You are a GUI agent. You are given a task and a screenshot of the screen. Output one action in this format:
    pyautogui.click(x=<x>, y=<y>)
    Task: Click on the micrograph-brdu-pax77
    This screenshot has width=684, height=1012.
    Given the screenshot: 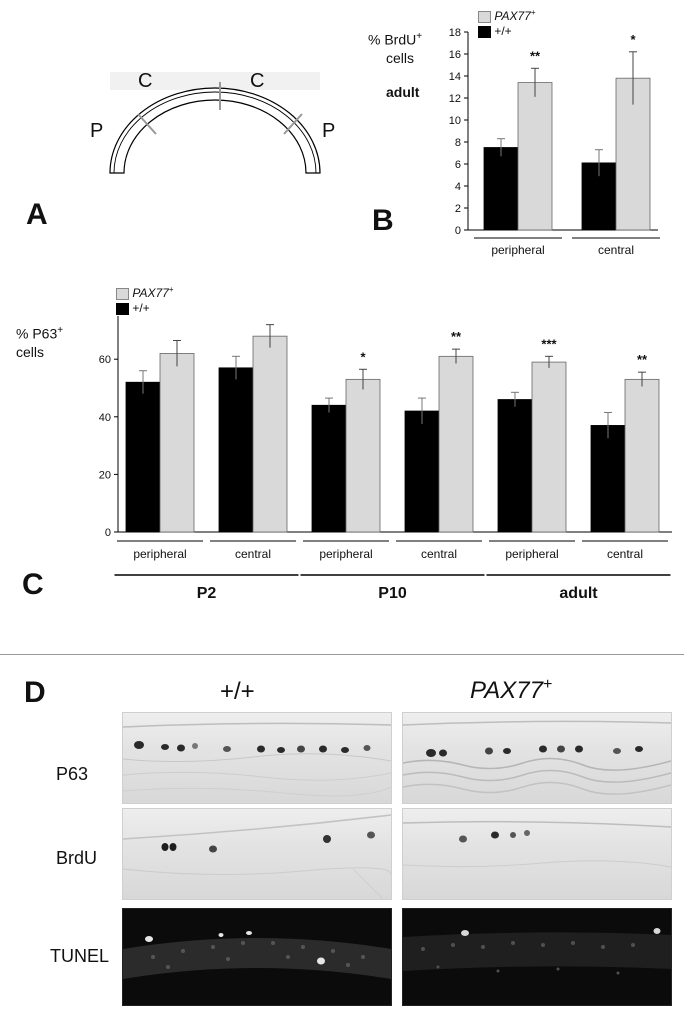 What is the action you would take?
    pyautogui.click(x=537, y=854)
    